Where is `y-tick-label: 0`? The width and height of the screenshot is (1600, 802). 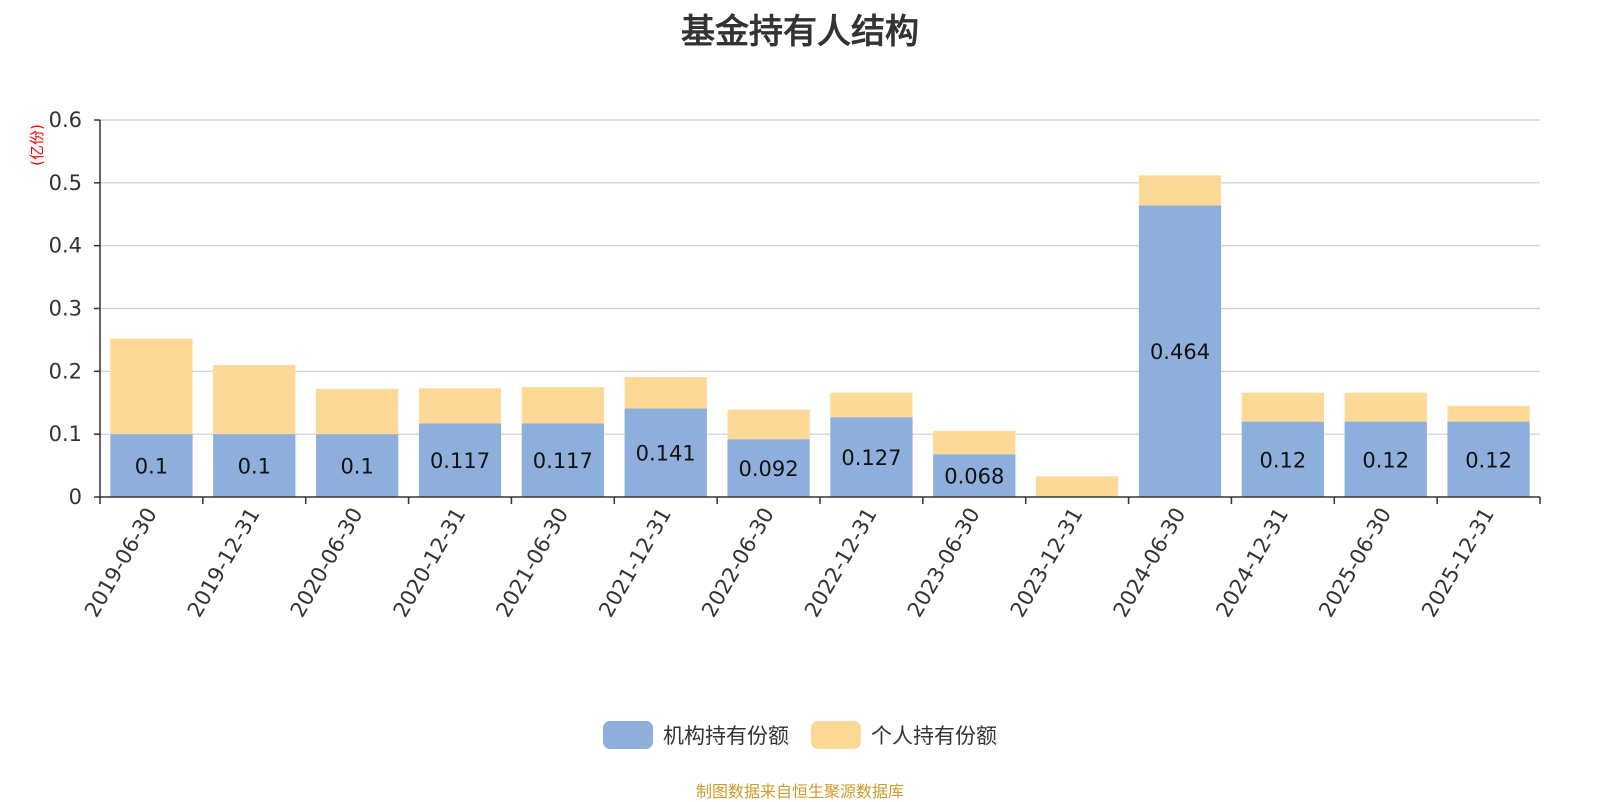
y-tick-label: 0 is located at coordinates (75, 497).